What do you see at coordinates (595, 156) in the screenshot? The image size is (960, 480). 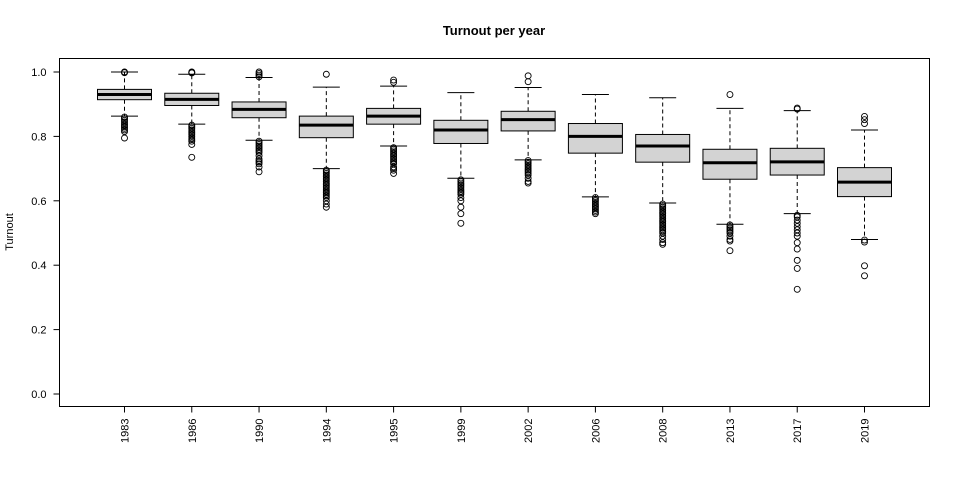 I see `box-2006` at bounding box center [595, 156].